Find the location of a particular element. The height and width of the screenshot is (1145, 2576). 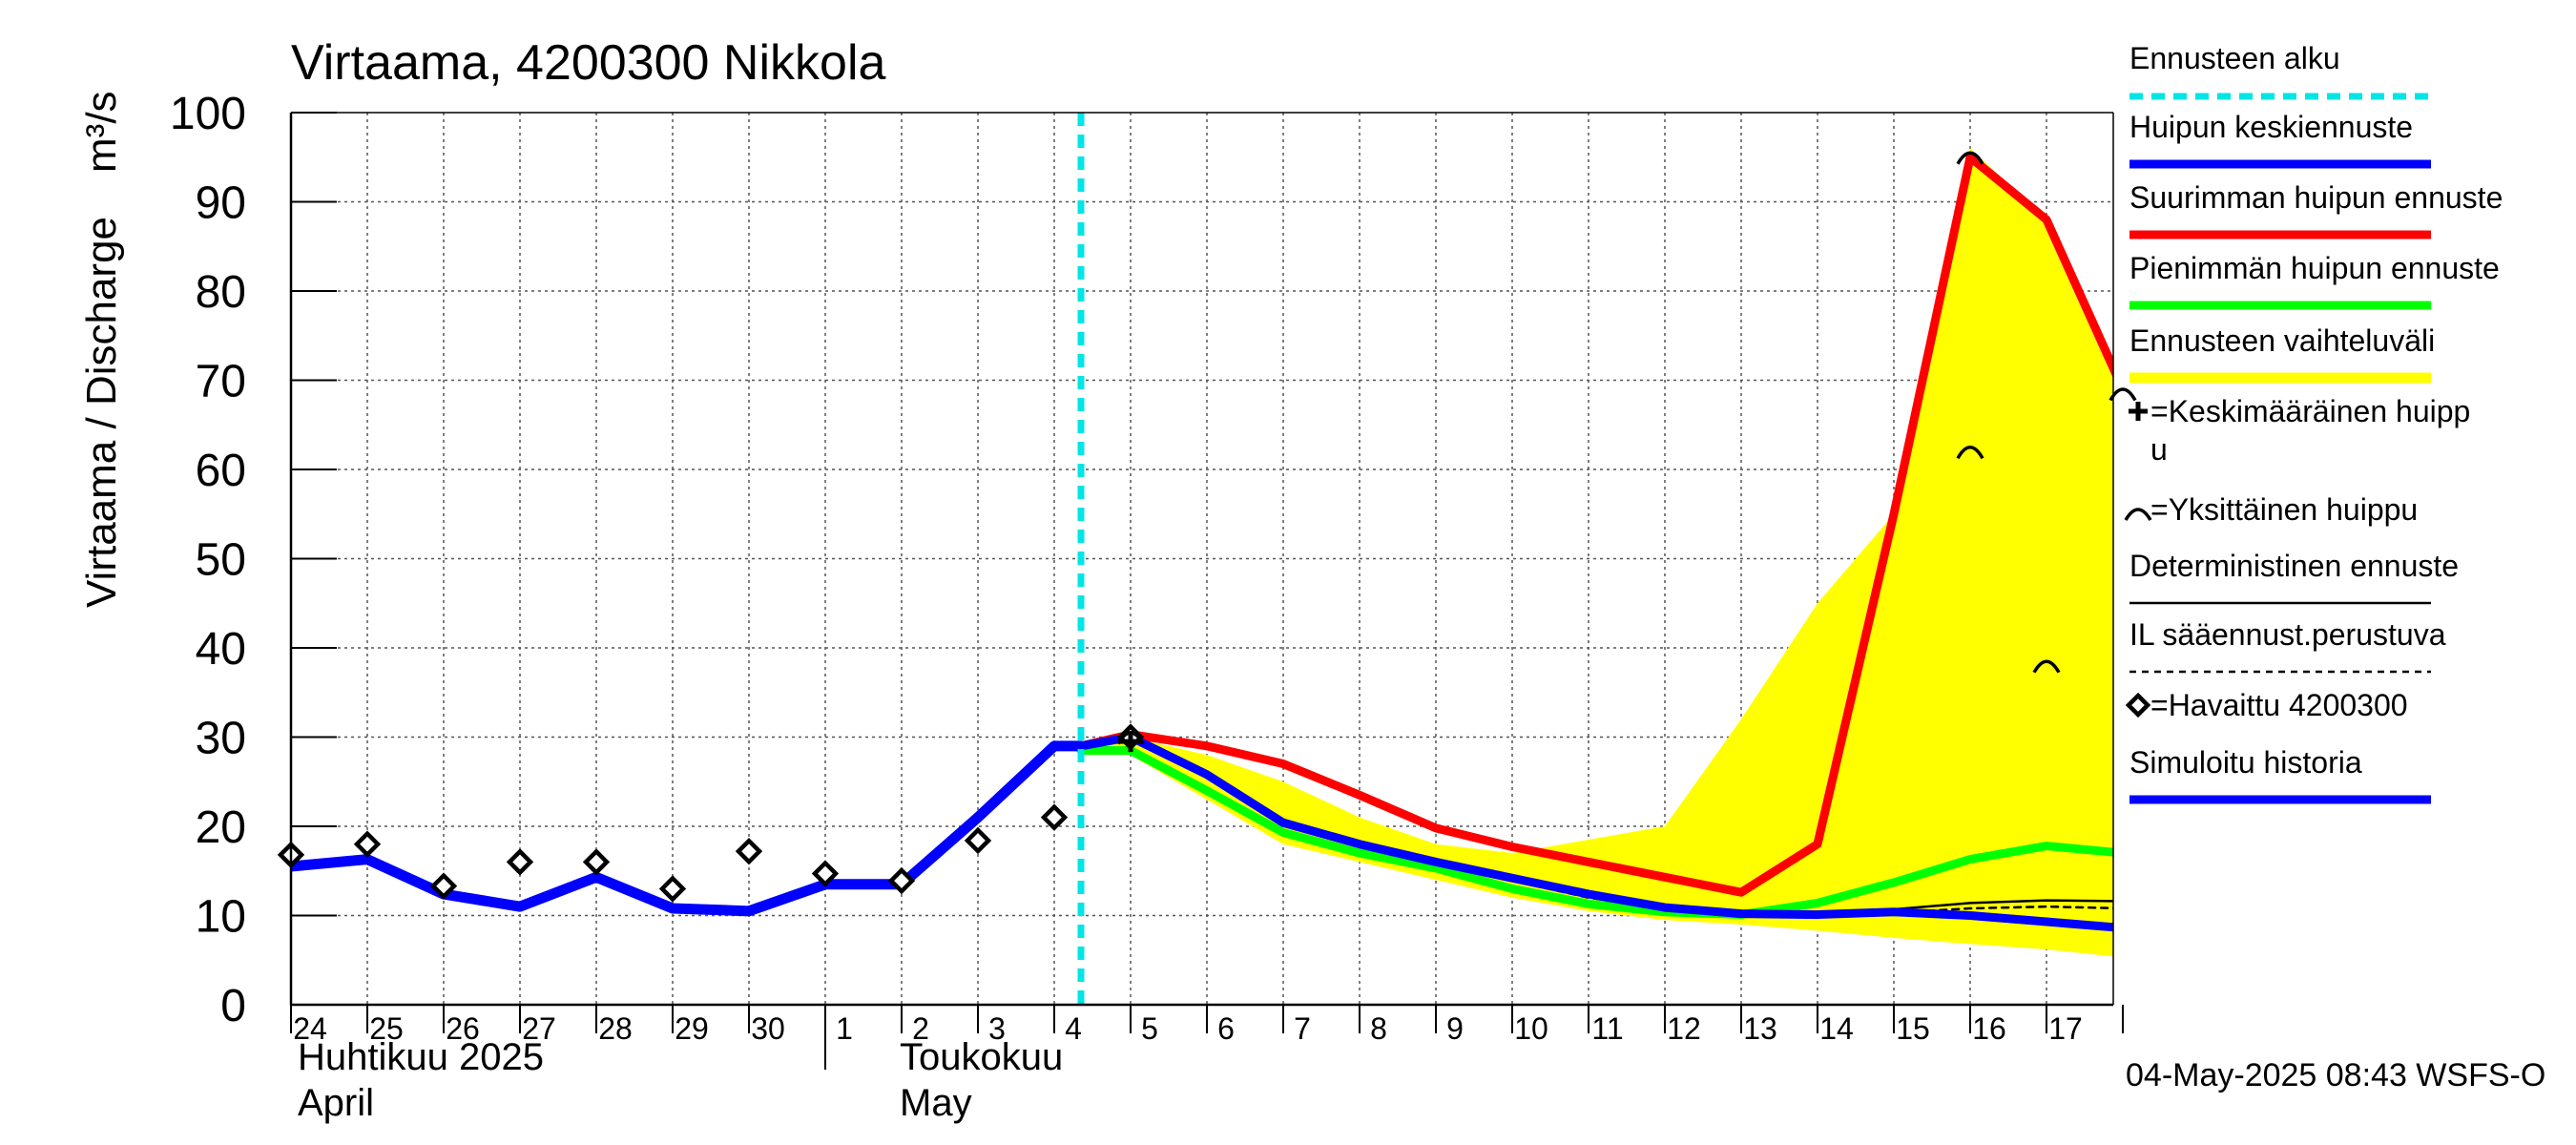

x-day-label: 8 is located at coordinates (1378, 1029).